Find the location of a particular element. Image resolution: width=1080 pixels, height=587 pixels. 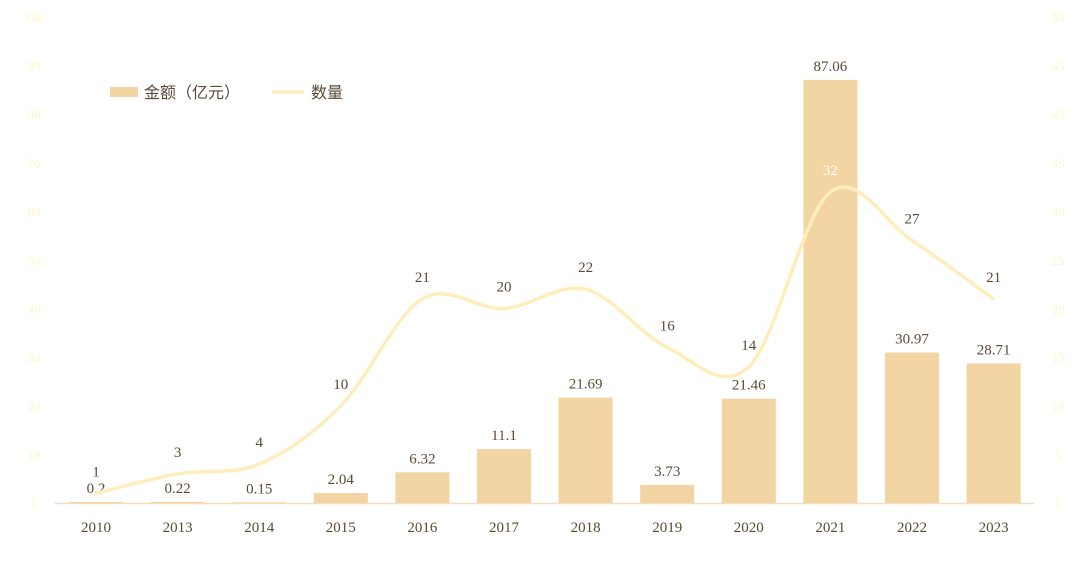

x-axis-category-label: 2020 is located at coordinates (749, 528).